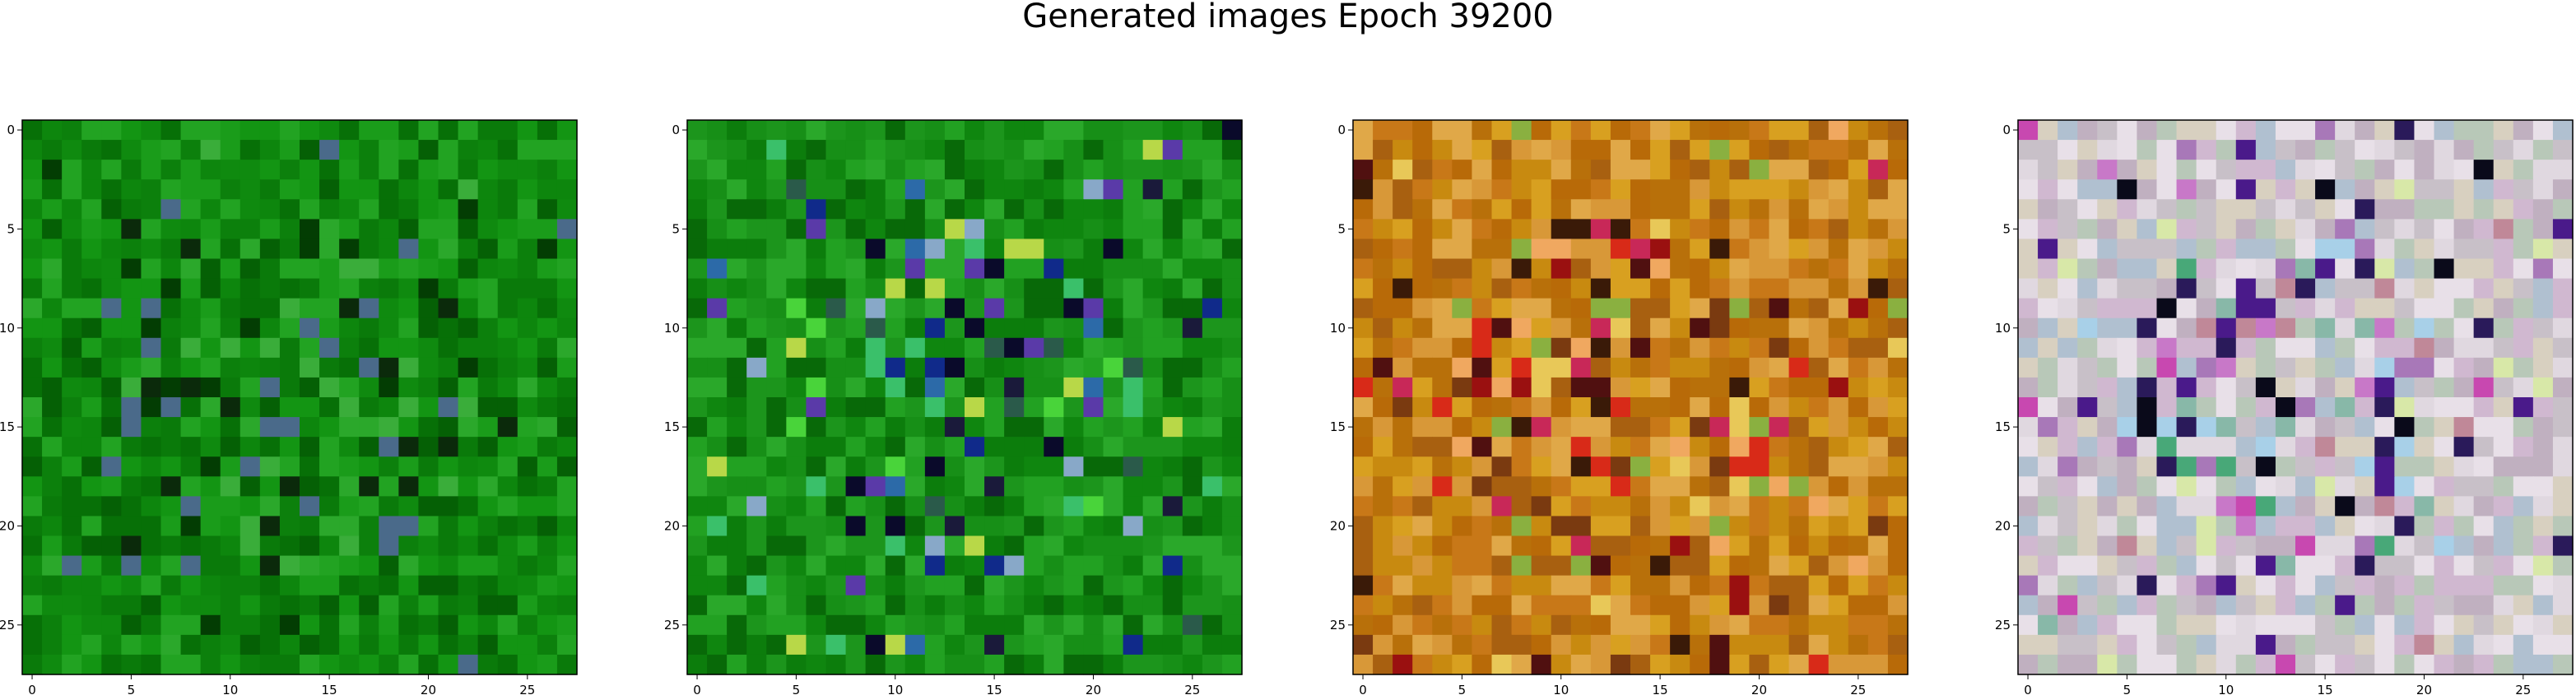 The height and width of the screenshot is (695, 2576). What do you see at coordinates (2006, 228) in the screenshot?
I see `y-tick-label: 5` at bounding box center [2006, 228].